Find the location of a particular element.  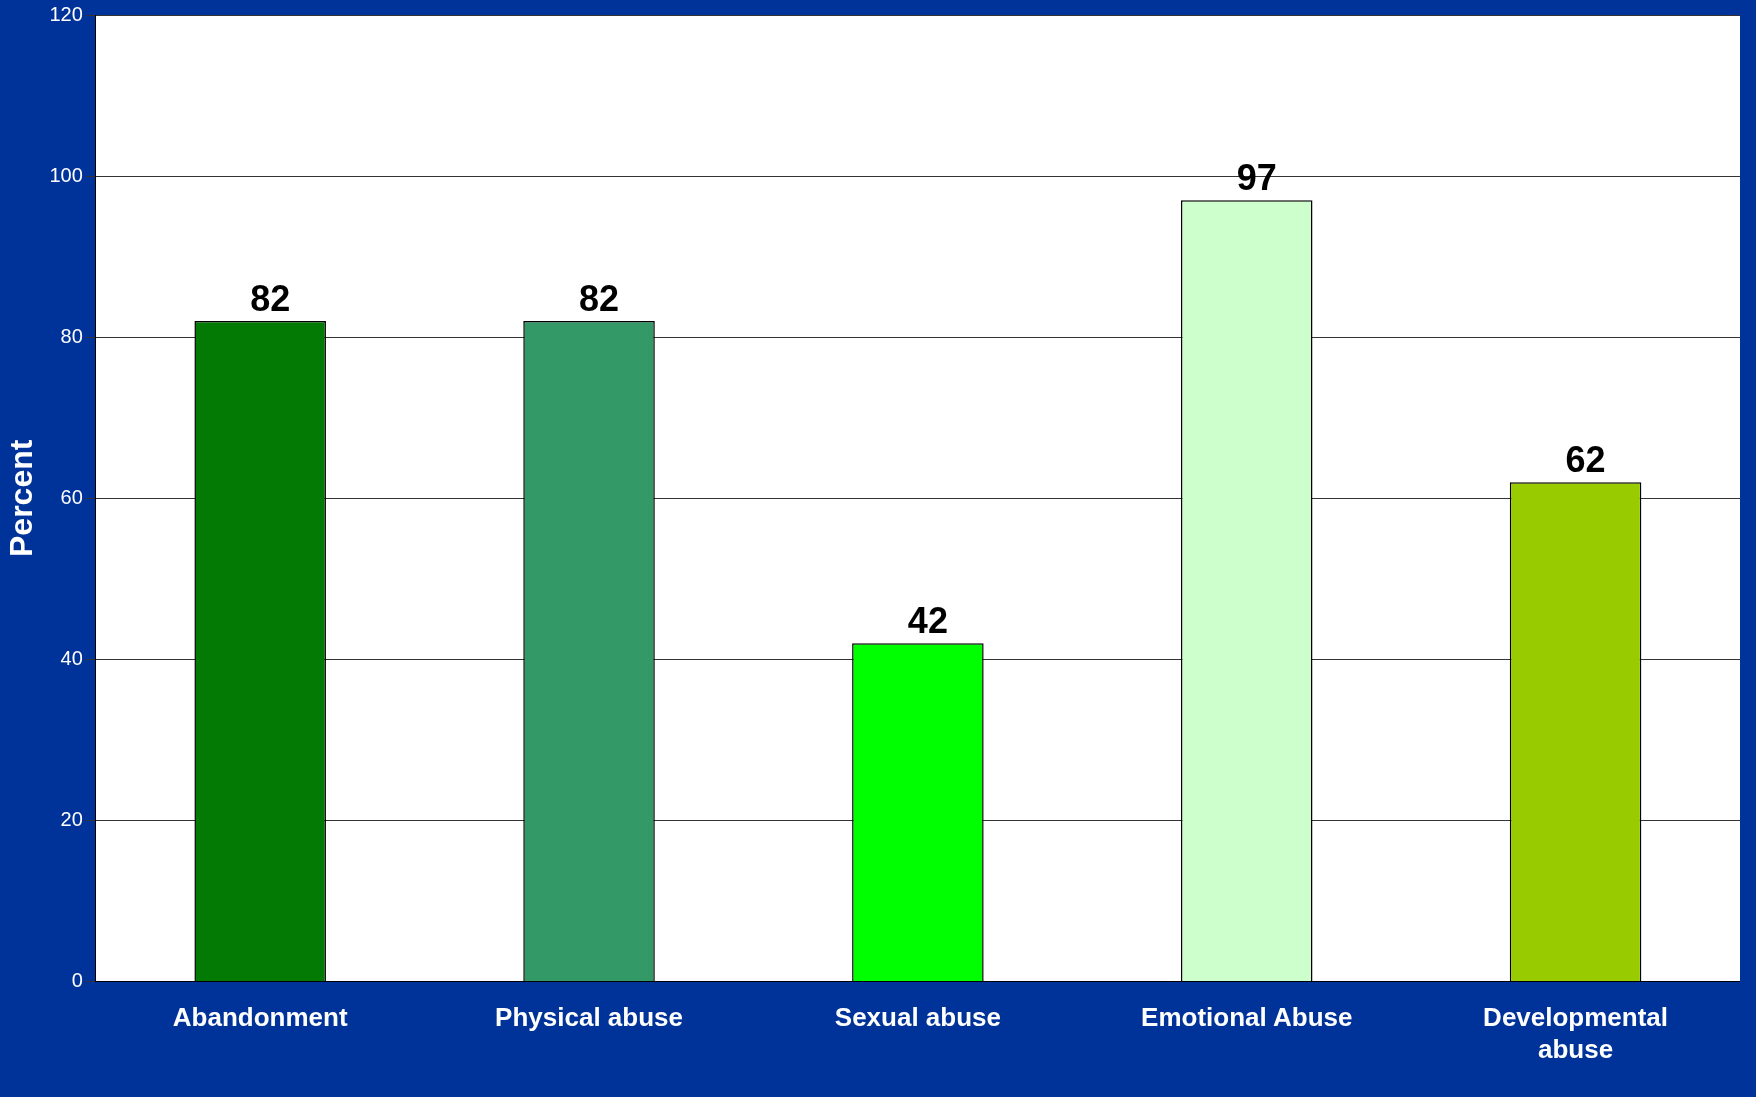

y-tick-label: 100 is located at coordinates (66, 174).